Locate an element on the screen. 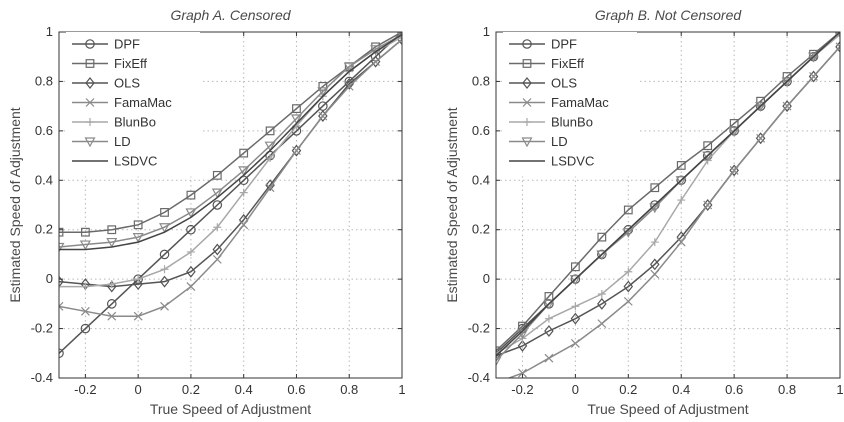 The width and height of the screenshot is (844, 422). y-axis-label-a: Estimated Speed of Adjustment is located at coordinates (15, 204).